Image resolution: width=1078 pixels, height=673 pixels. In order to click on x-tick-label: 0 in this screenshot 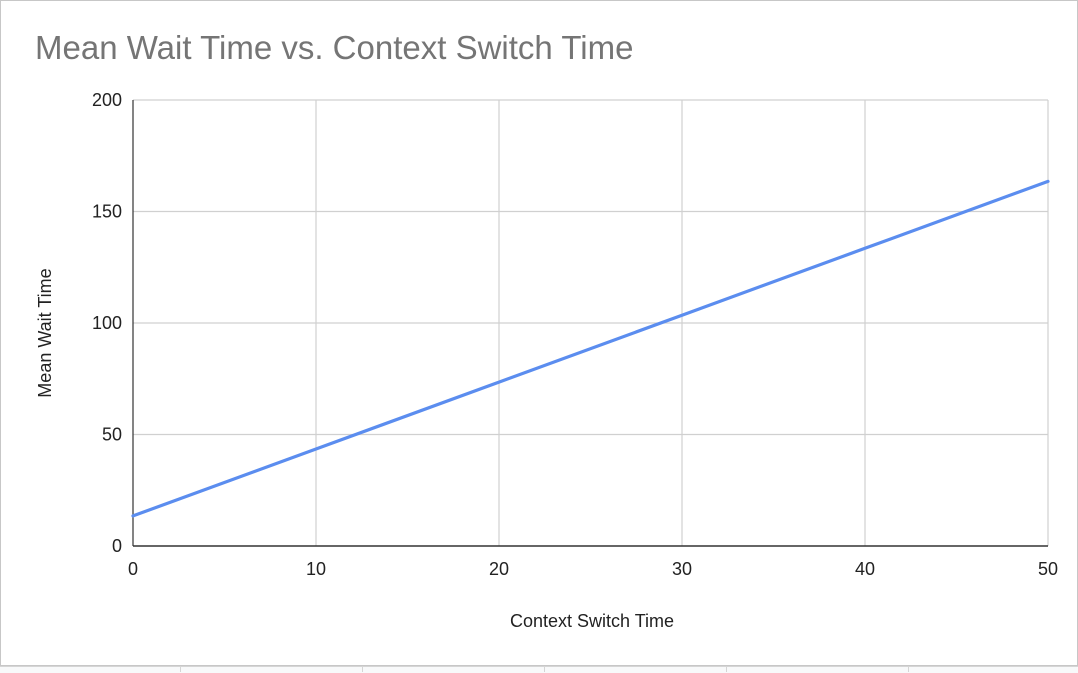, I will do `click(133, 569)`.